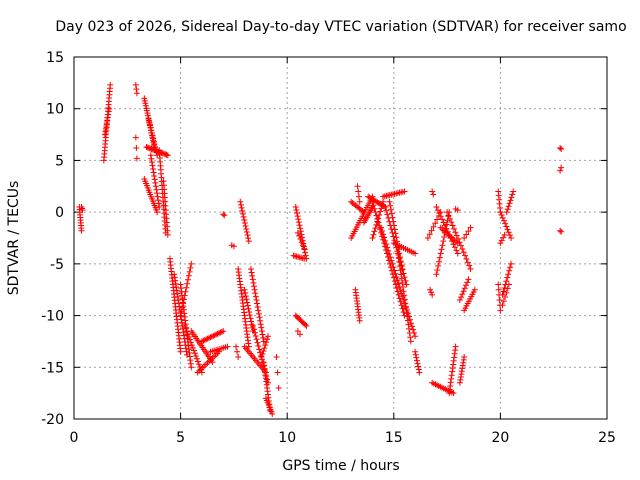  I want to click on y-tick-label: 15, so click(55, 58).